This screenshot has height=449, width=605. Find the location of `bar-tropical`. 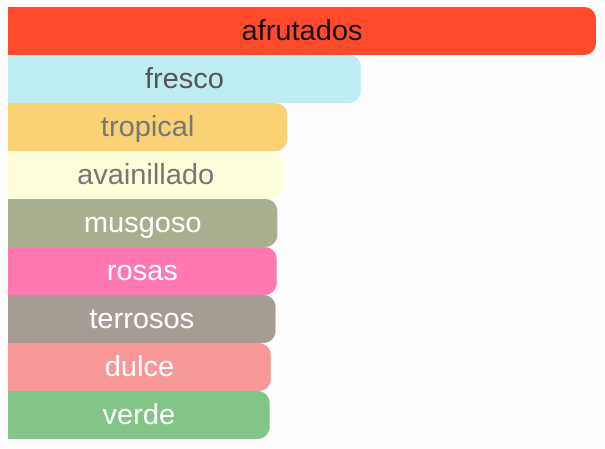

bar-tropical is located at coordinates (148, 127).